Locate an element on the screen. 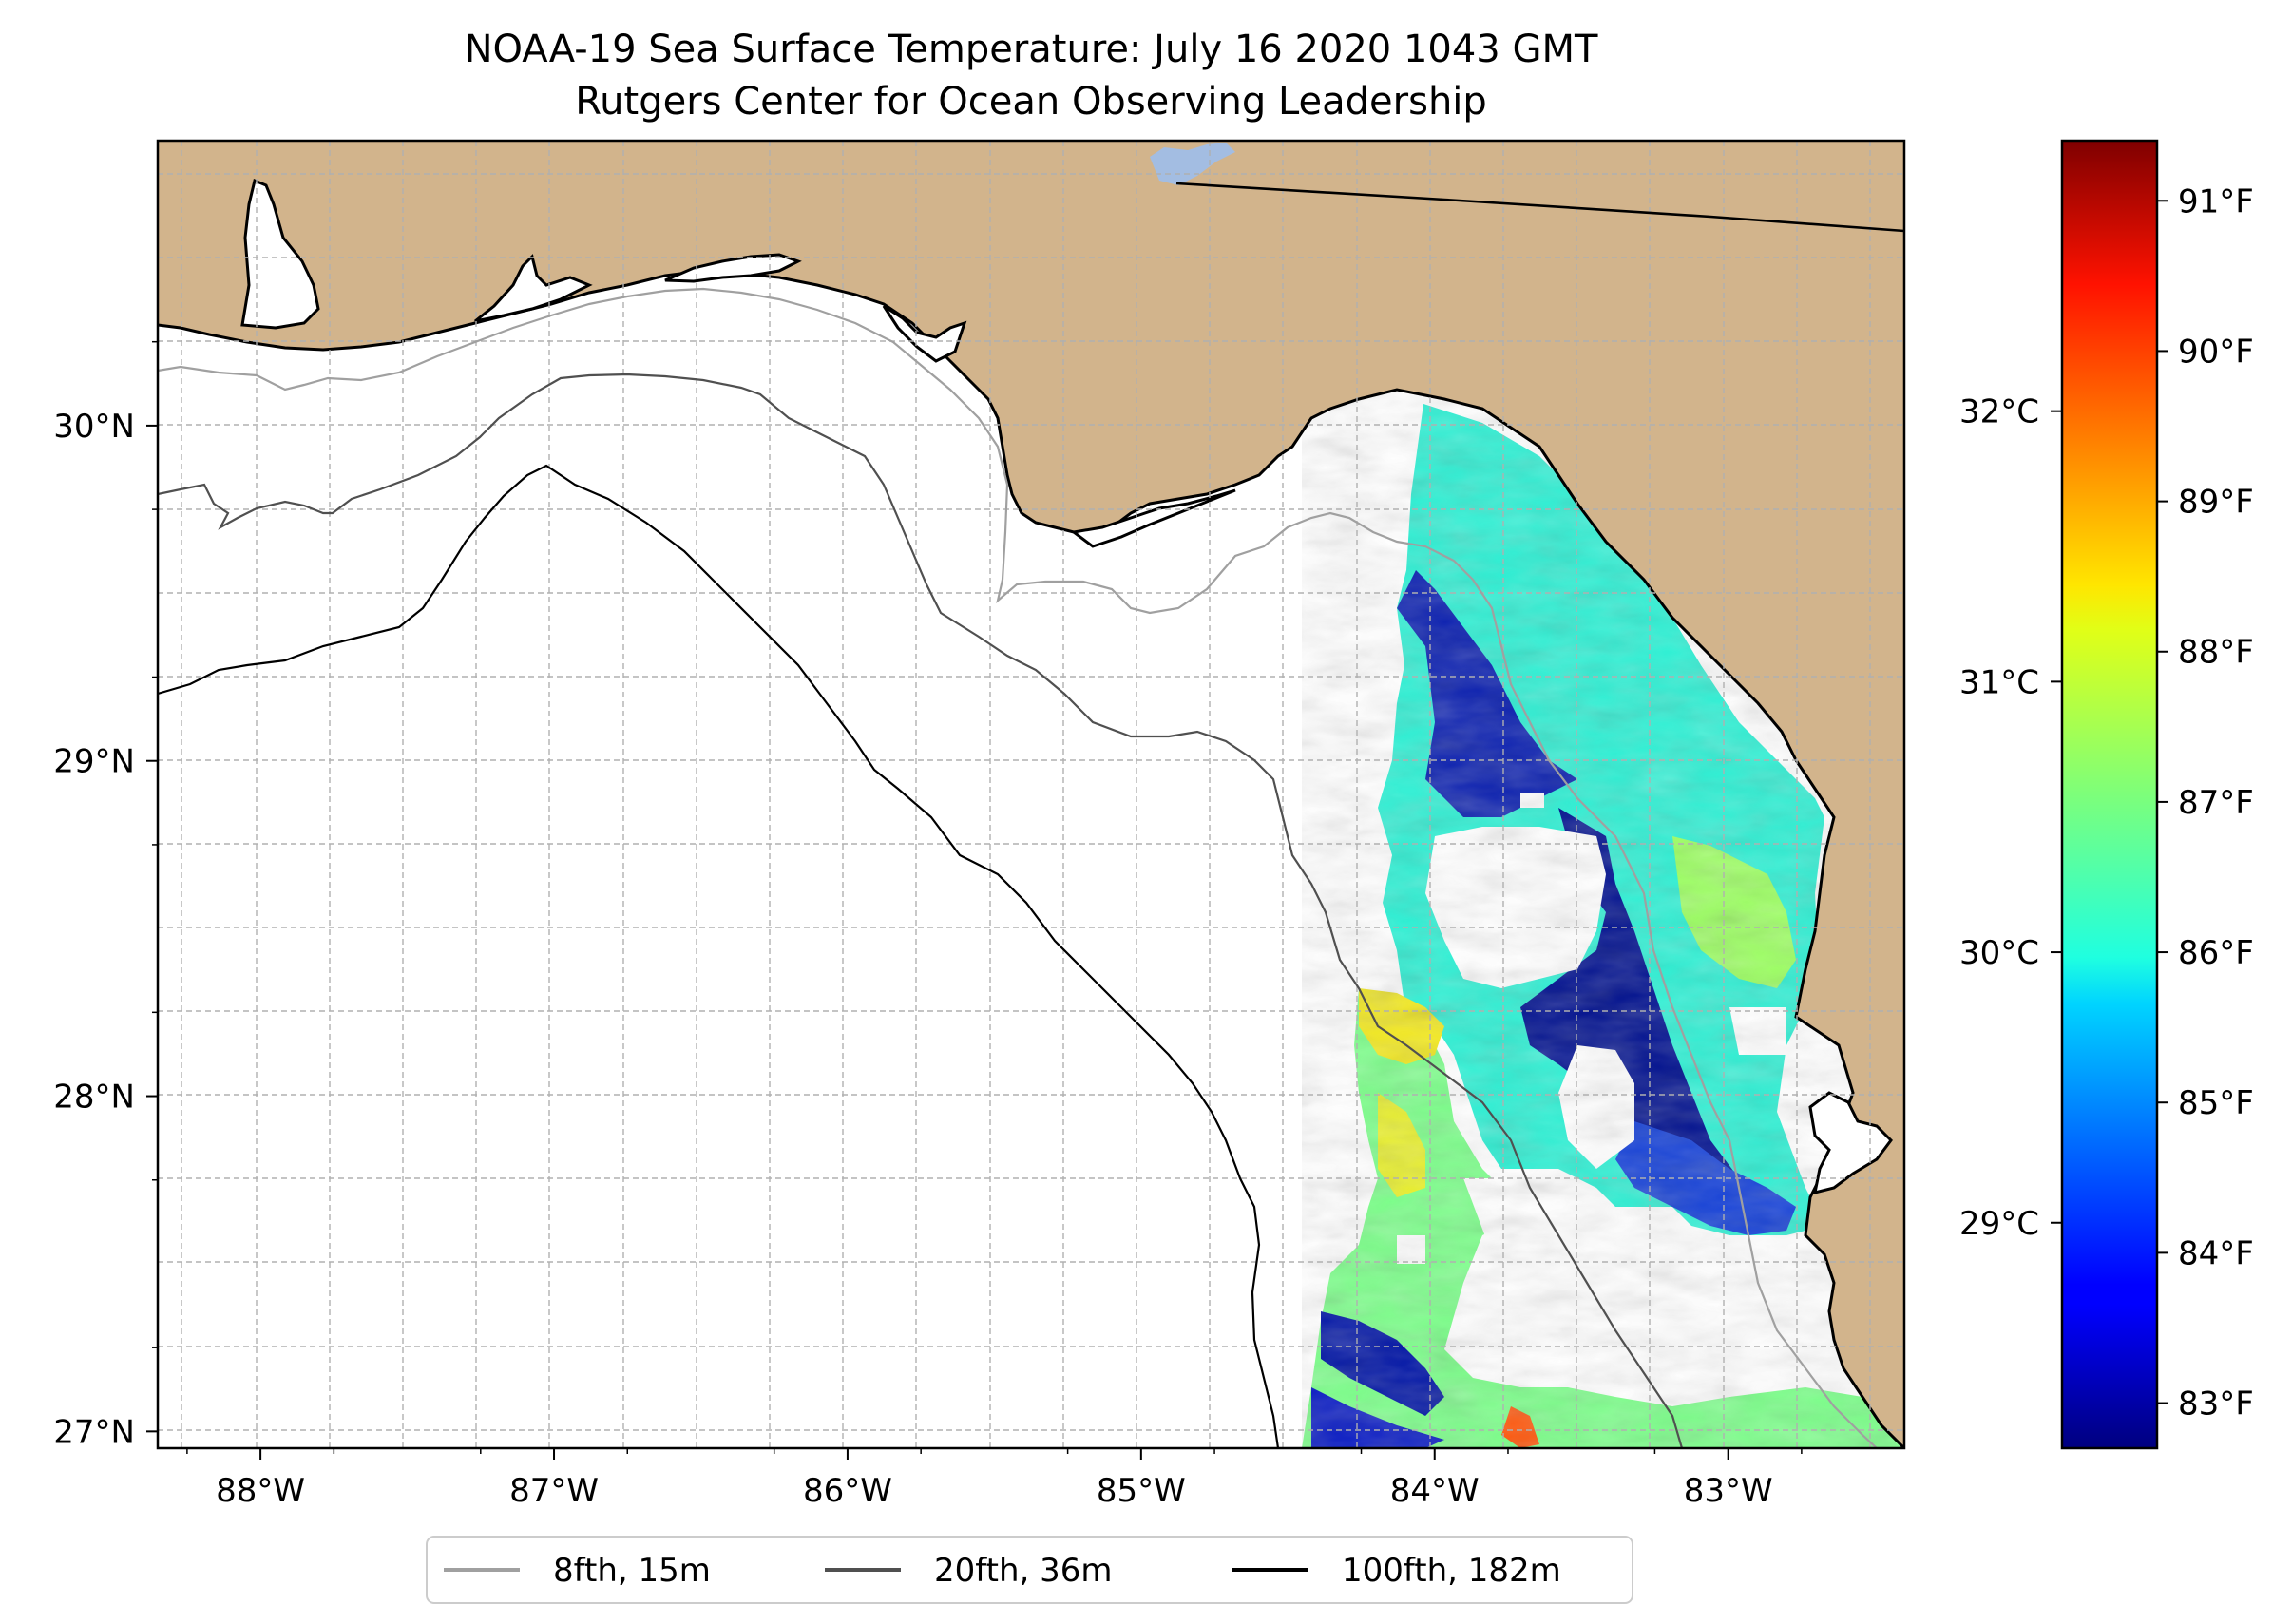 Image resolution: width=2292 pixels, height=1624 pixels. y-axis-ticks: 30°N 29°N 28°N 27°N is located at coordinates (105, 895).